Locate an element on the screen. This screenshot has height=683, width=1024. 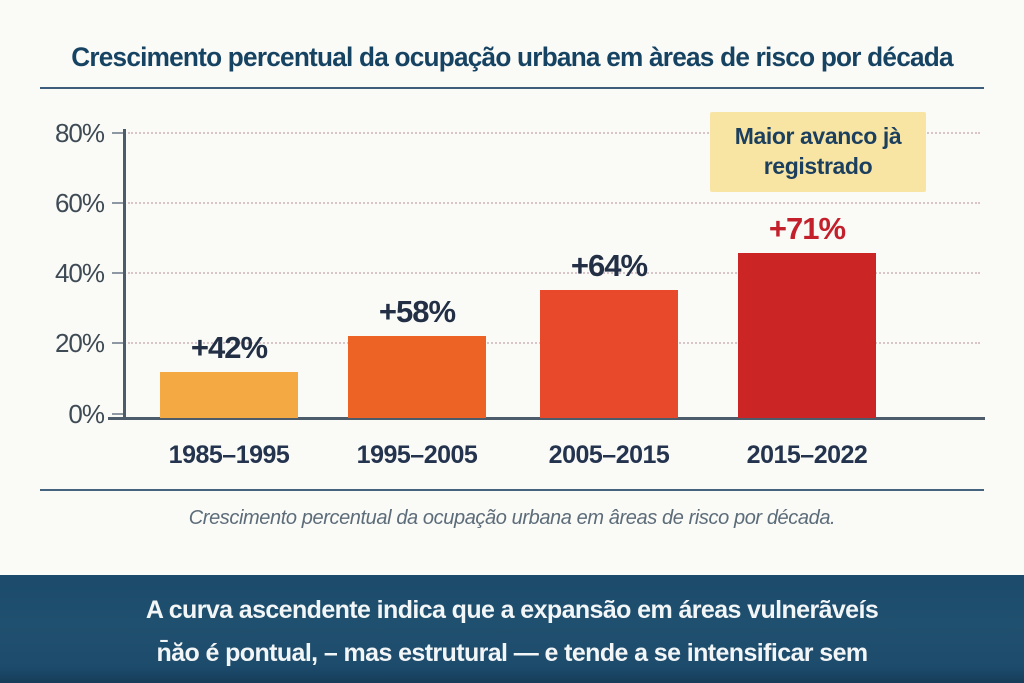
annotation-line2: registrado is located at coordinates (818, 166).